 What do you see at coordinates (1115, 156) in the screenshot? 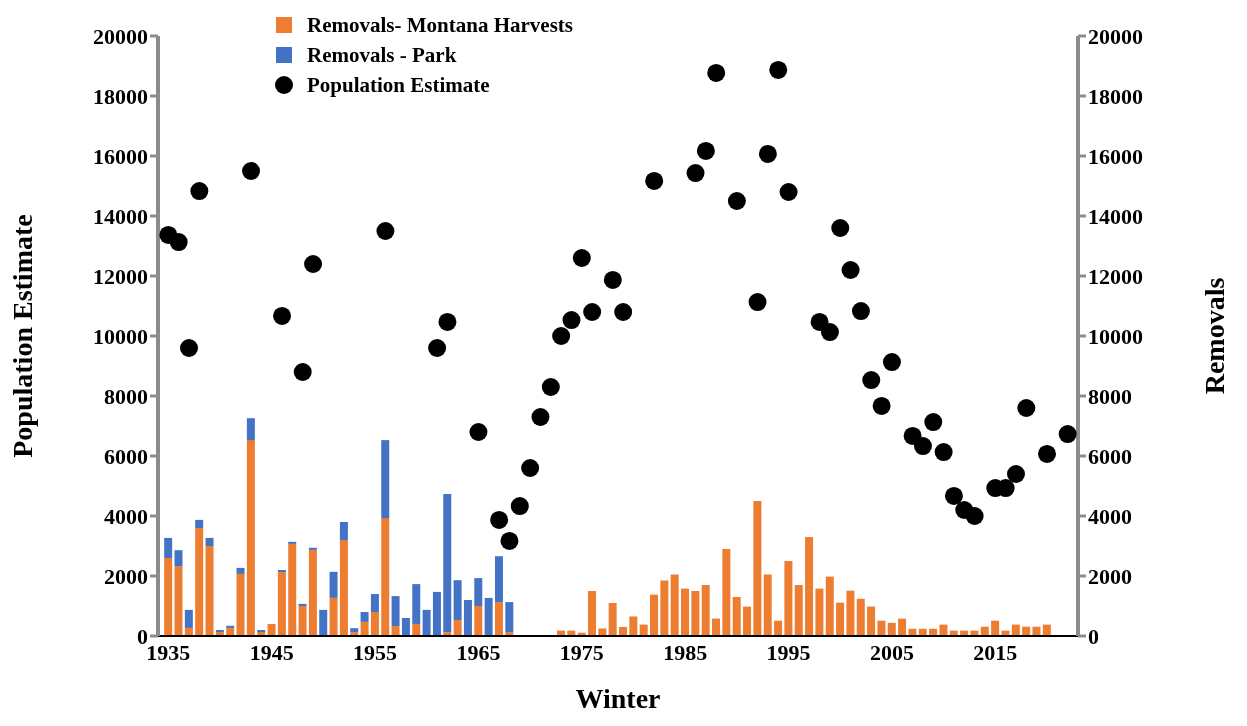
I see `y2-tick-label: 16000` at bounding box center [1115, 156].